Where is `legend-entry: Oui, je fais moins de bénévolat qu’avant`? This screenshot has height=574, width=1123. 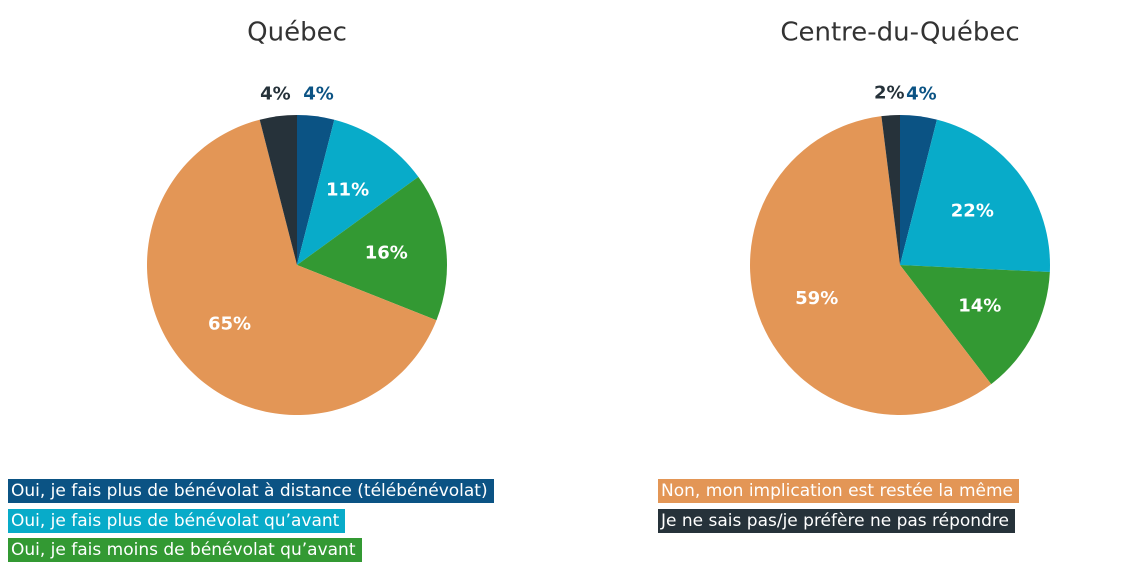
legend-entry: Oui, je fais moins de bénévolat qu’avant is located at coordinates (185, 550).